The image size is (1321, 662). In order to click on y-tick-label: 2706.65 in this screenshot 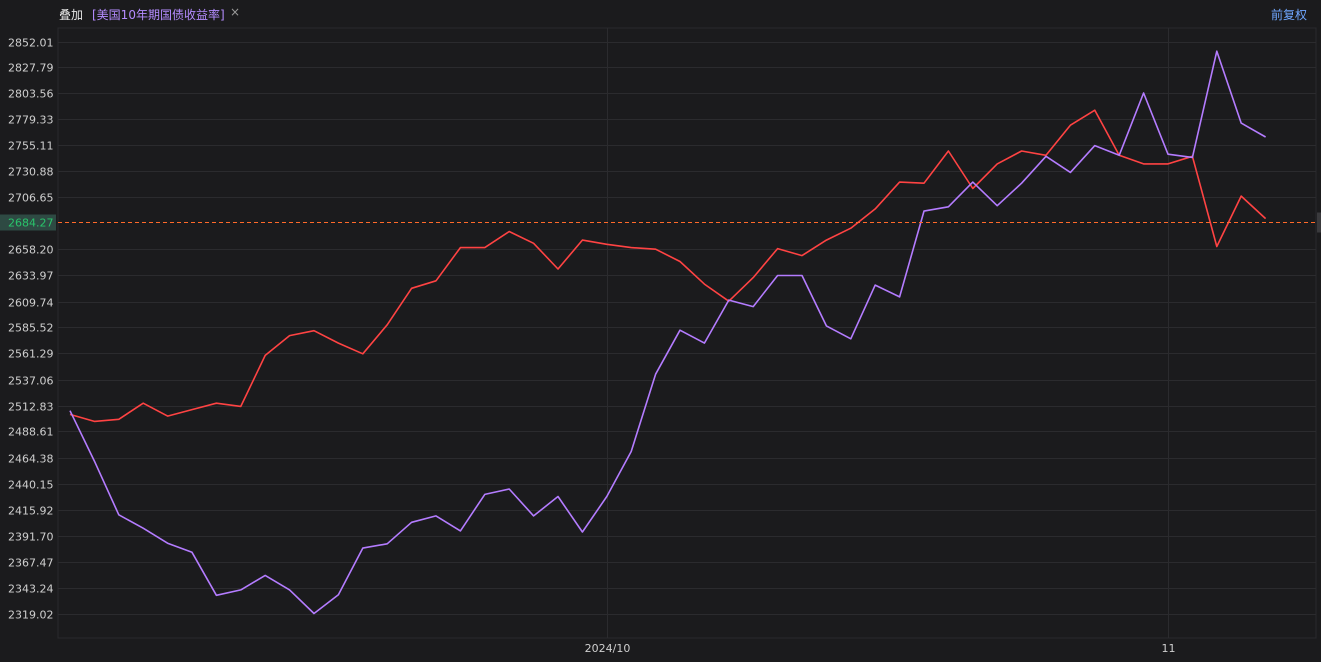, I will do `click(31, 198)`.